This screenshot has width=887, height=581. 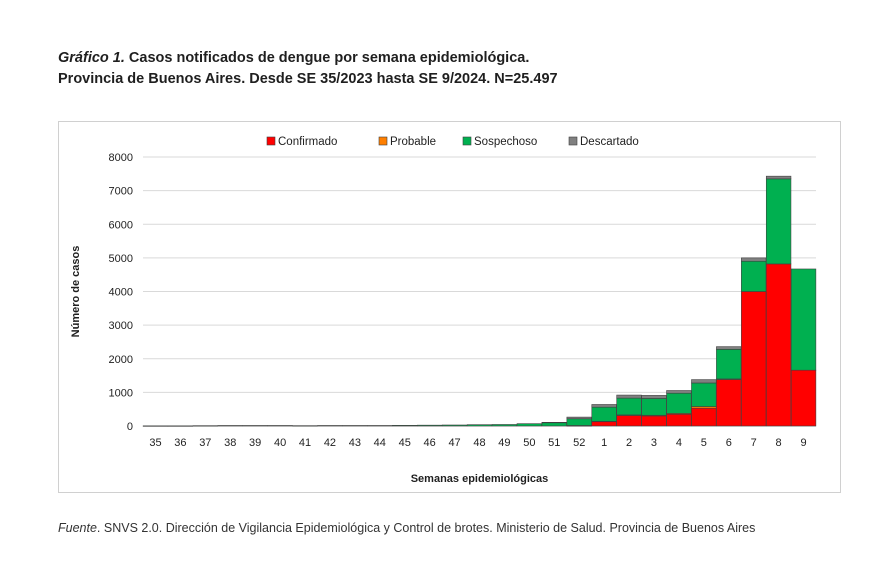 I want to click on x-tick-label: 4, so click(x=679, y=443).